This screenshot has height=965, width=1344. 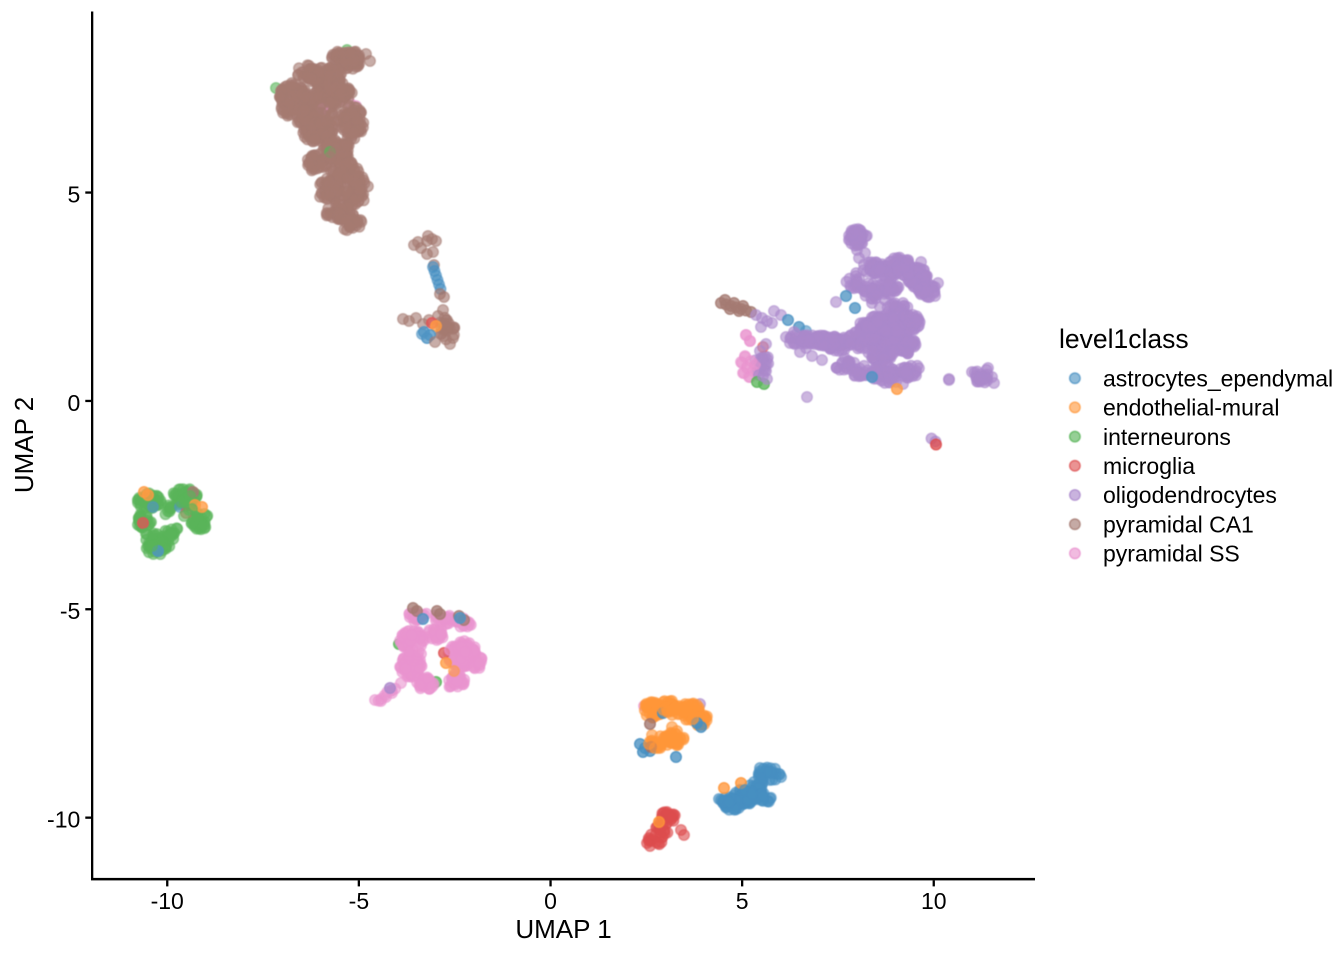 What do you see at coordinates (1191, 408) in the screenshot?
I see `svg-text: endothelial-mural` at bounding box center [1191, 408].